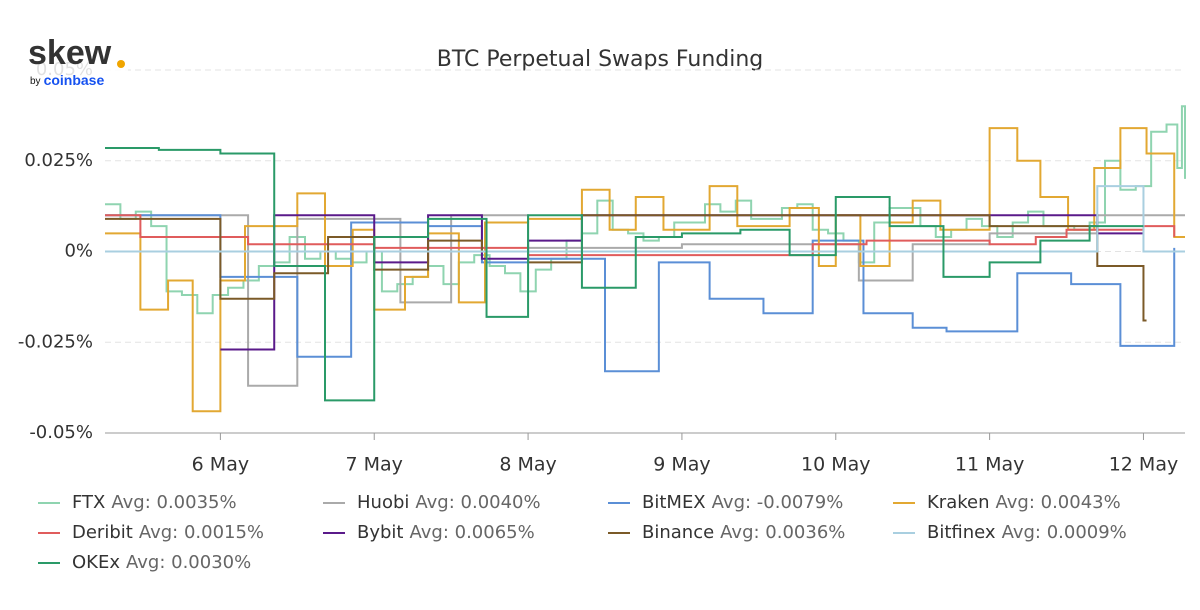 This screenshot has height=610, width=1200. I want to click on y-tick-label: -0.05%, so click(61, 432).